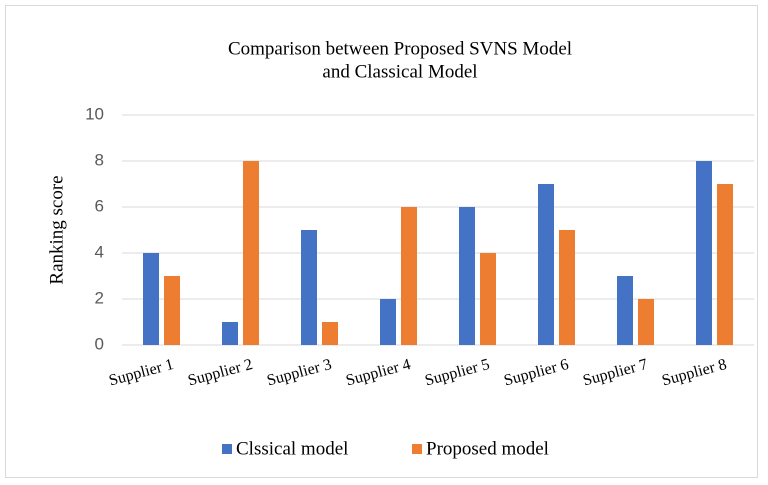 This screenshot has width=768, height=485. Describe the element at coordinates (99, 159) in the screenshot. I see `y-tick-label: 8` at that location.